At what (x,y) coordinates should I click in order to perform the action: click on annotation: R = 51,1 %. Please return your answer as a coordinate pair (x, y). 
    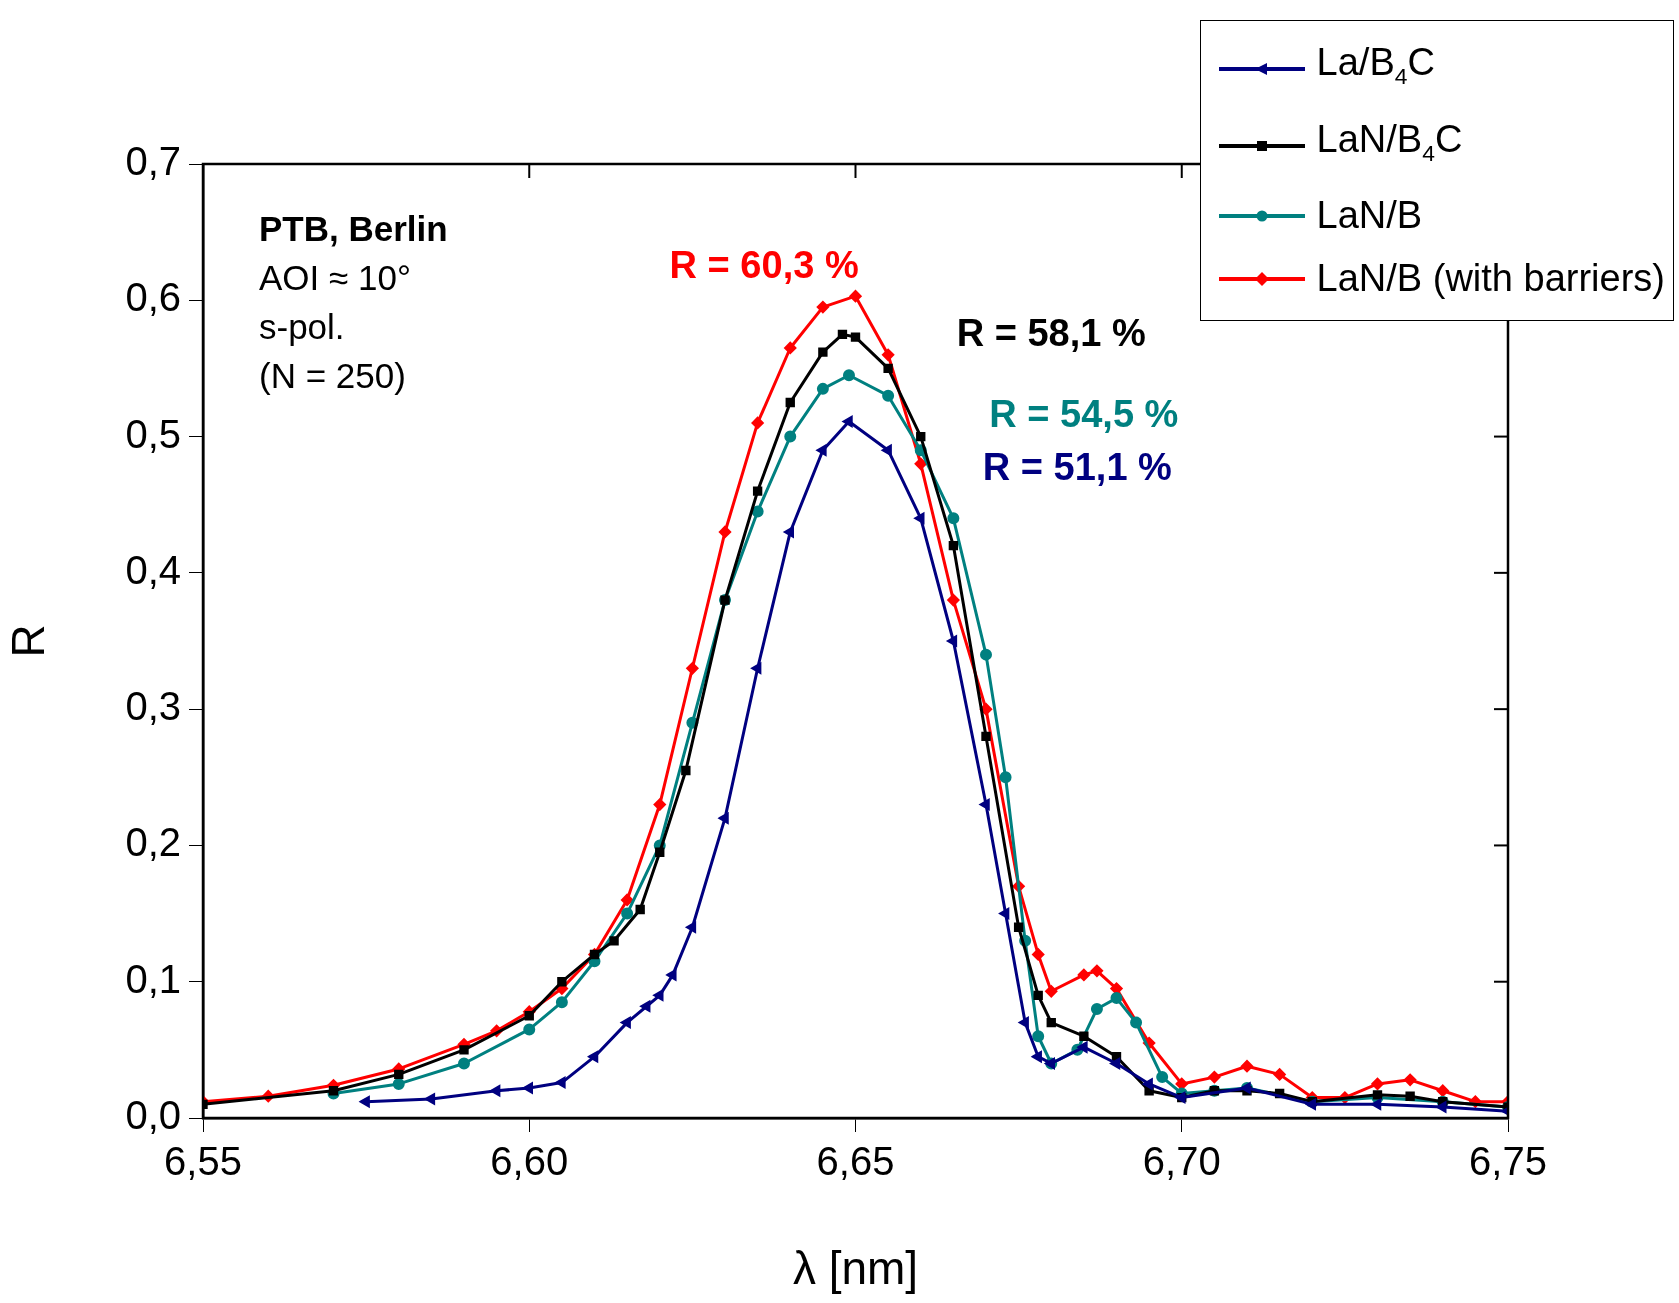
    Looking at the image, I should click on (1077, 466).